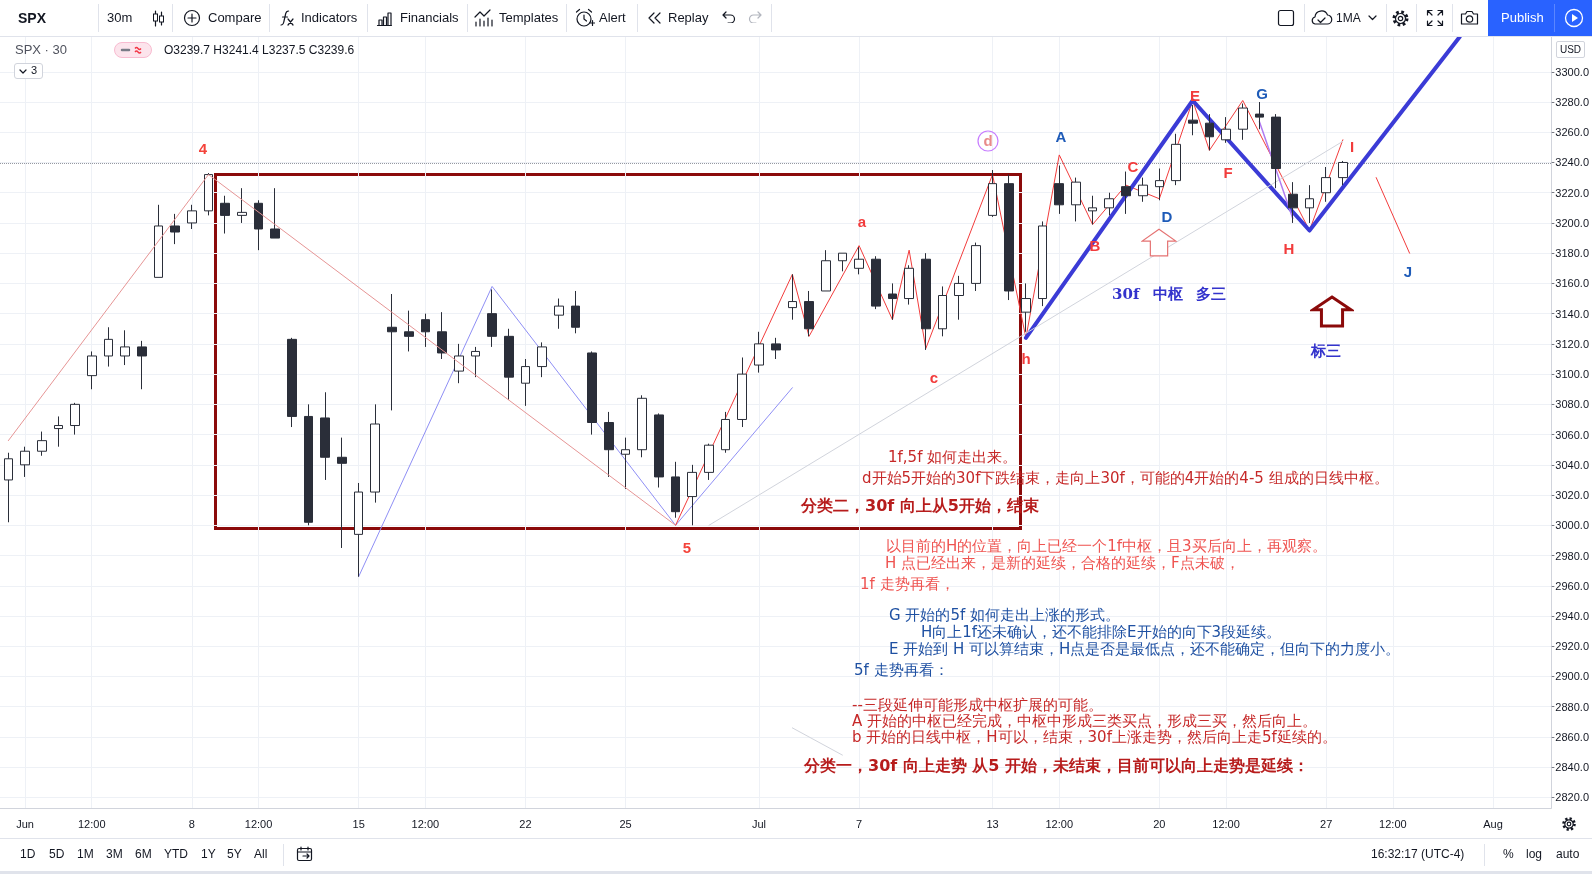 This screenshot has width=1592, height=874. What do you see at coordinates (329, 18) in the screenshot?
I see `text: Indicators` at bounding box center [329, 18].